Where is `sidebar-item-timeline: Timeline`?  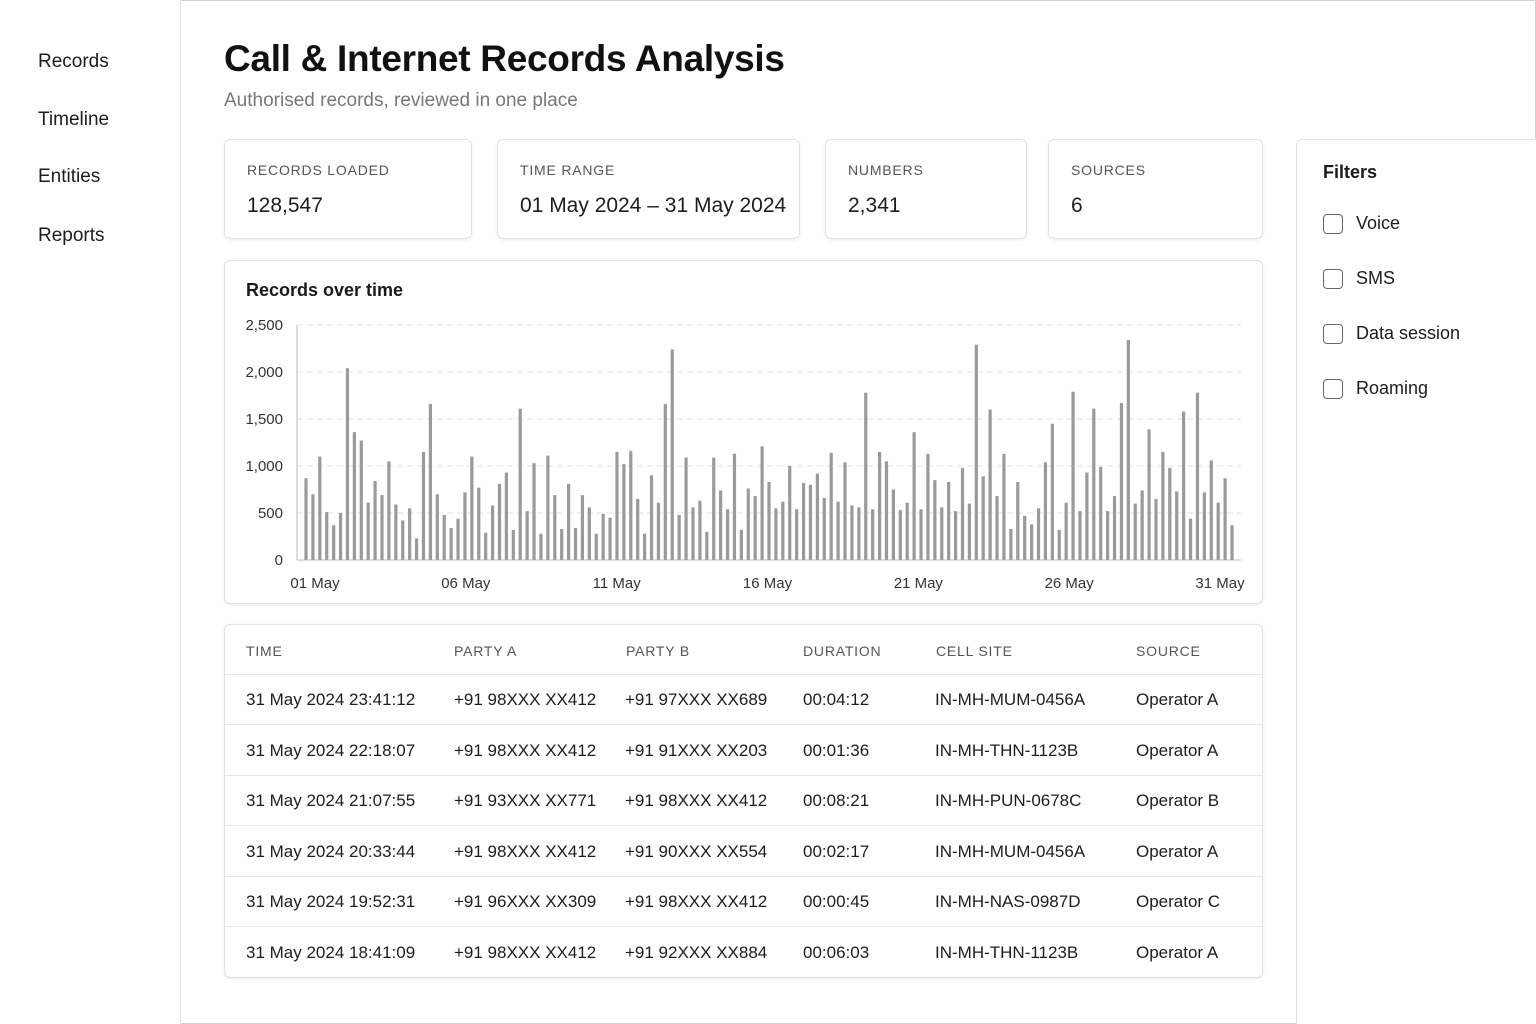 sidebar-item-timeline: Timeline is located at coordinates (74, 119).